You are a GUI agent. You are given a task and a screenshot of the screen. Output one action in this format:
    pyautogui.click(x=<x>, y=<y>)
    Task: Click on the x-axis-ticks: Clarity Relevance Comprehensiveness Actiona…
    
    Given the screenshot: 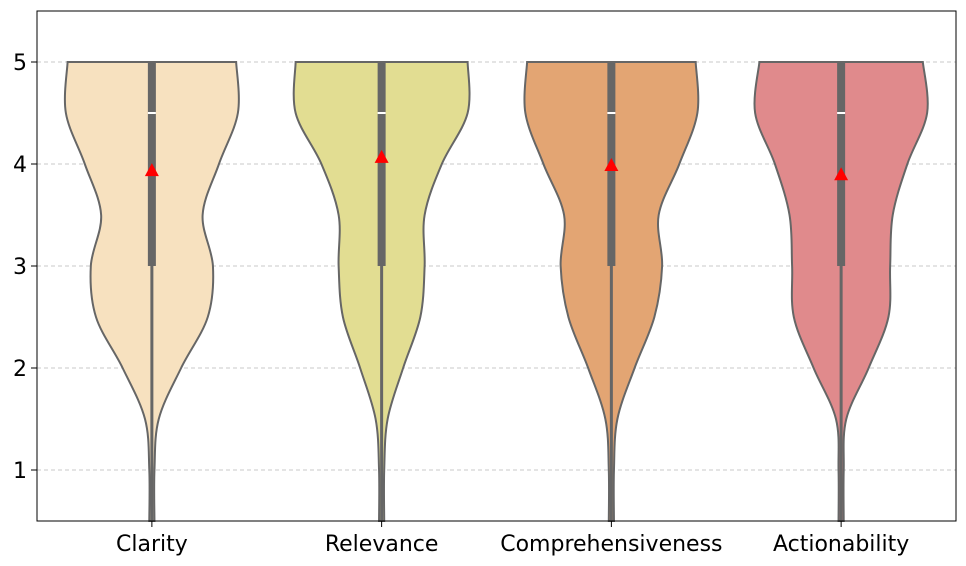 What is the action you would take?
    pyautogui.click(x=512, y=539)
    